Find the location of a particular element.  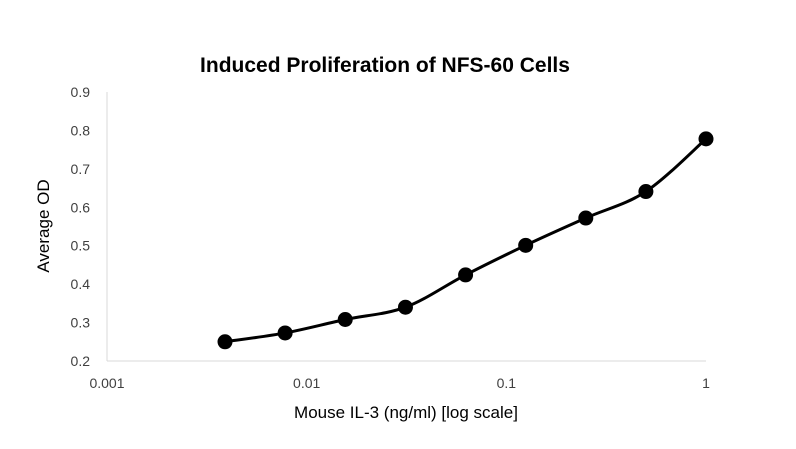

x-axis-label: Mouse IL-3 (ng/ml) [log scale] is located at coordinates (406, 412).